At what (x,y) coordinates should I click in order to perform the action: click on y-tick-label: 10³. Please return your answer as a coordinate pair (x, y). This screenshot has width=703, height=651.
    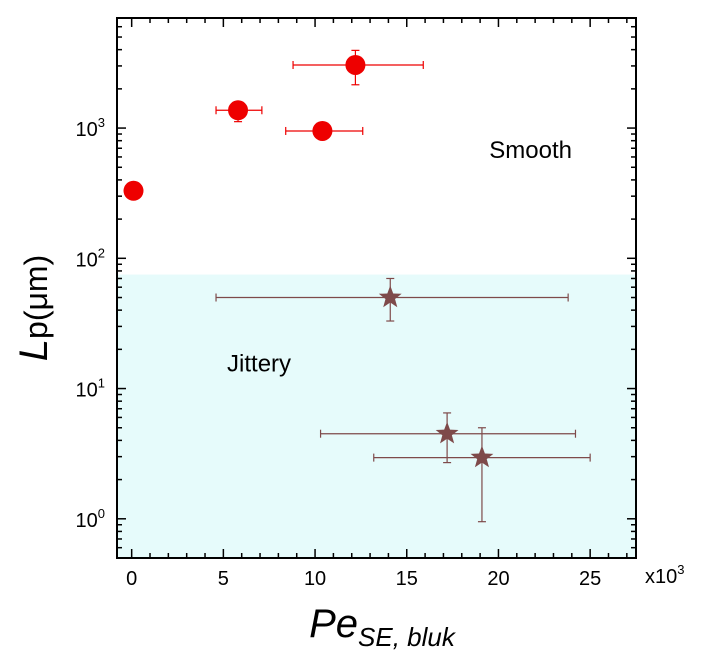
    Looking at the image, I should click on (90, 128).